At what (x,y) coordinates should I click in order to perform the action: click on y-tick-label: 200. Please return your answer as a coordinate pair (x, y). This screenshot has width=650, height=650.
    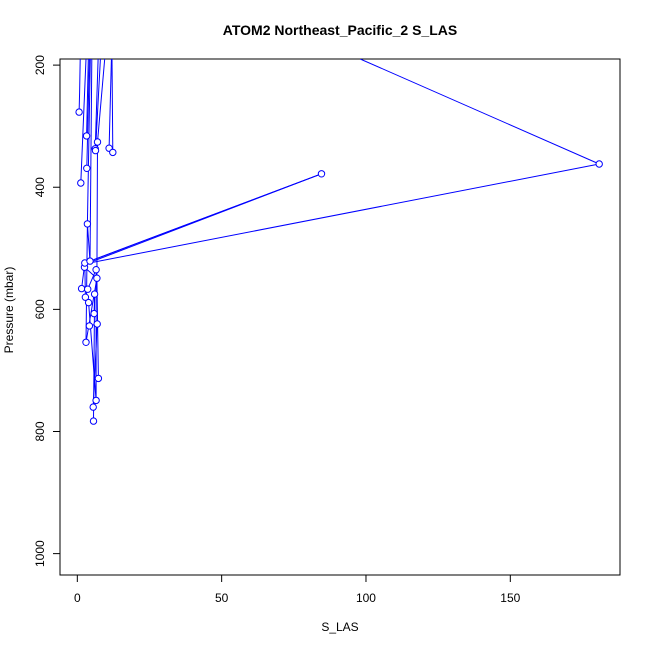
    Looking at the image, I should click on (40, 65).